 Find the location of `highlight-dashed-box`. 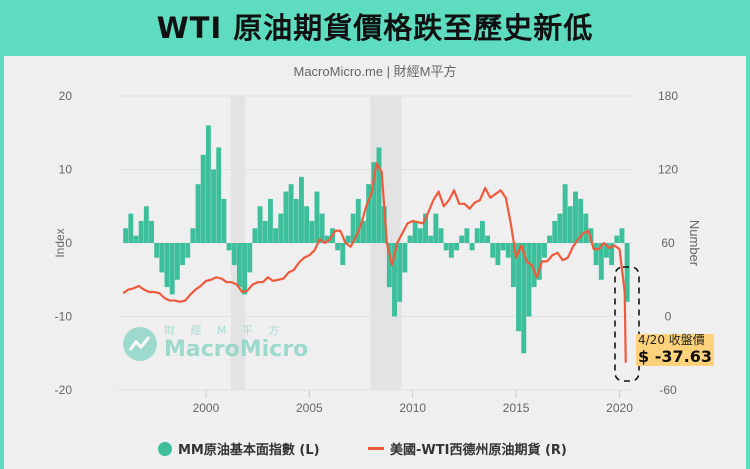

highlight-dashed-box is located at coordinates (627, 324).